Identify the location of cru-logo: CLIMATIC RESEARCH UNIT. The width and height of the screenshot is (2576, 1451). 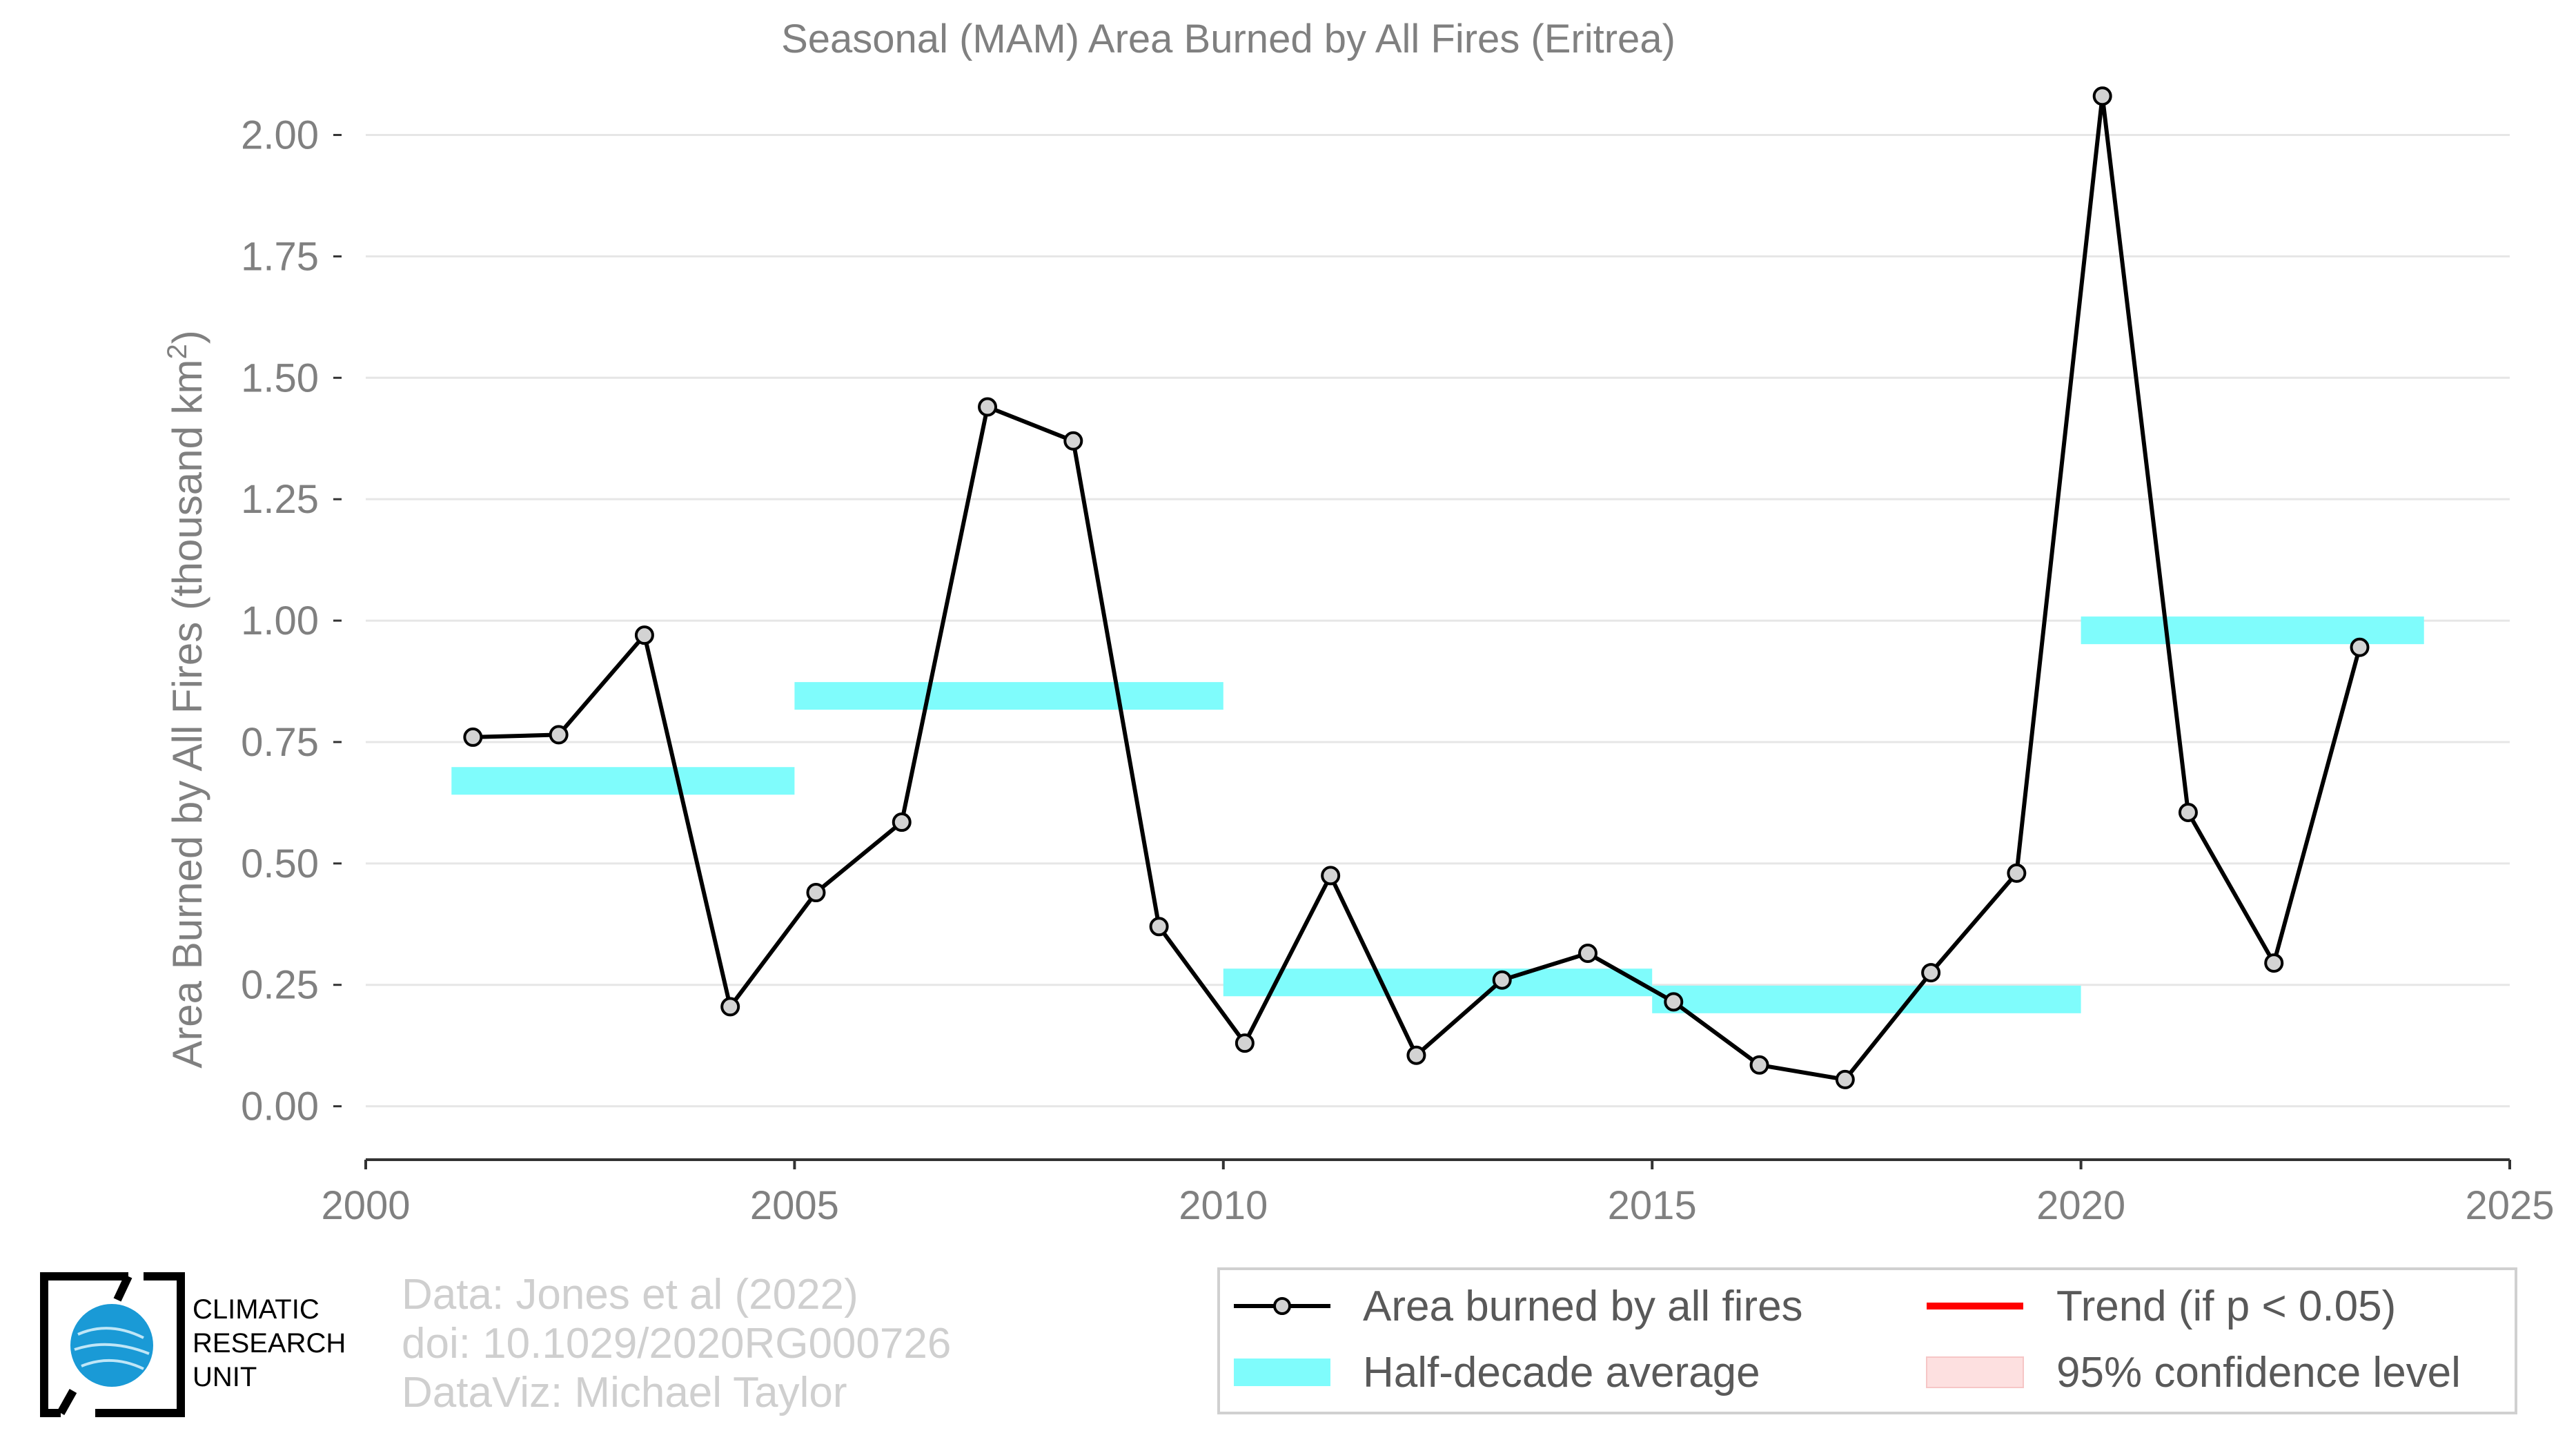
(205, 1344).